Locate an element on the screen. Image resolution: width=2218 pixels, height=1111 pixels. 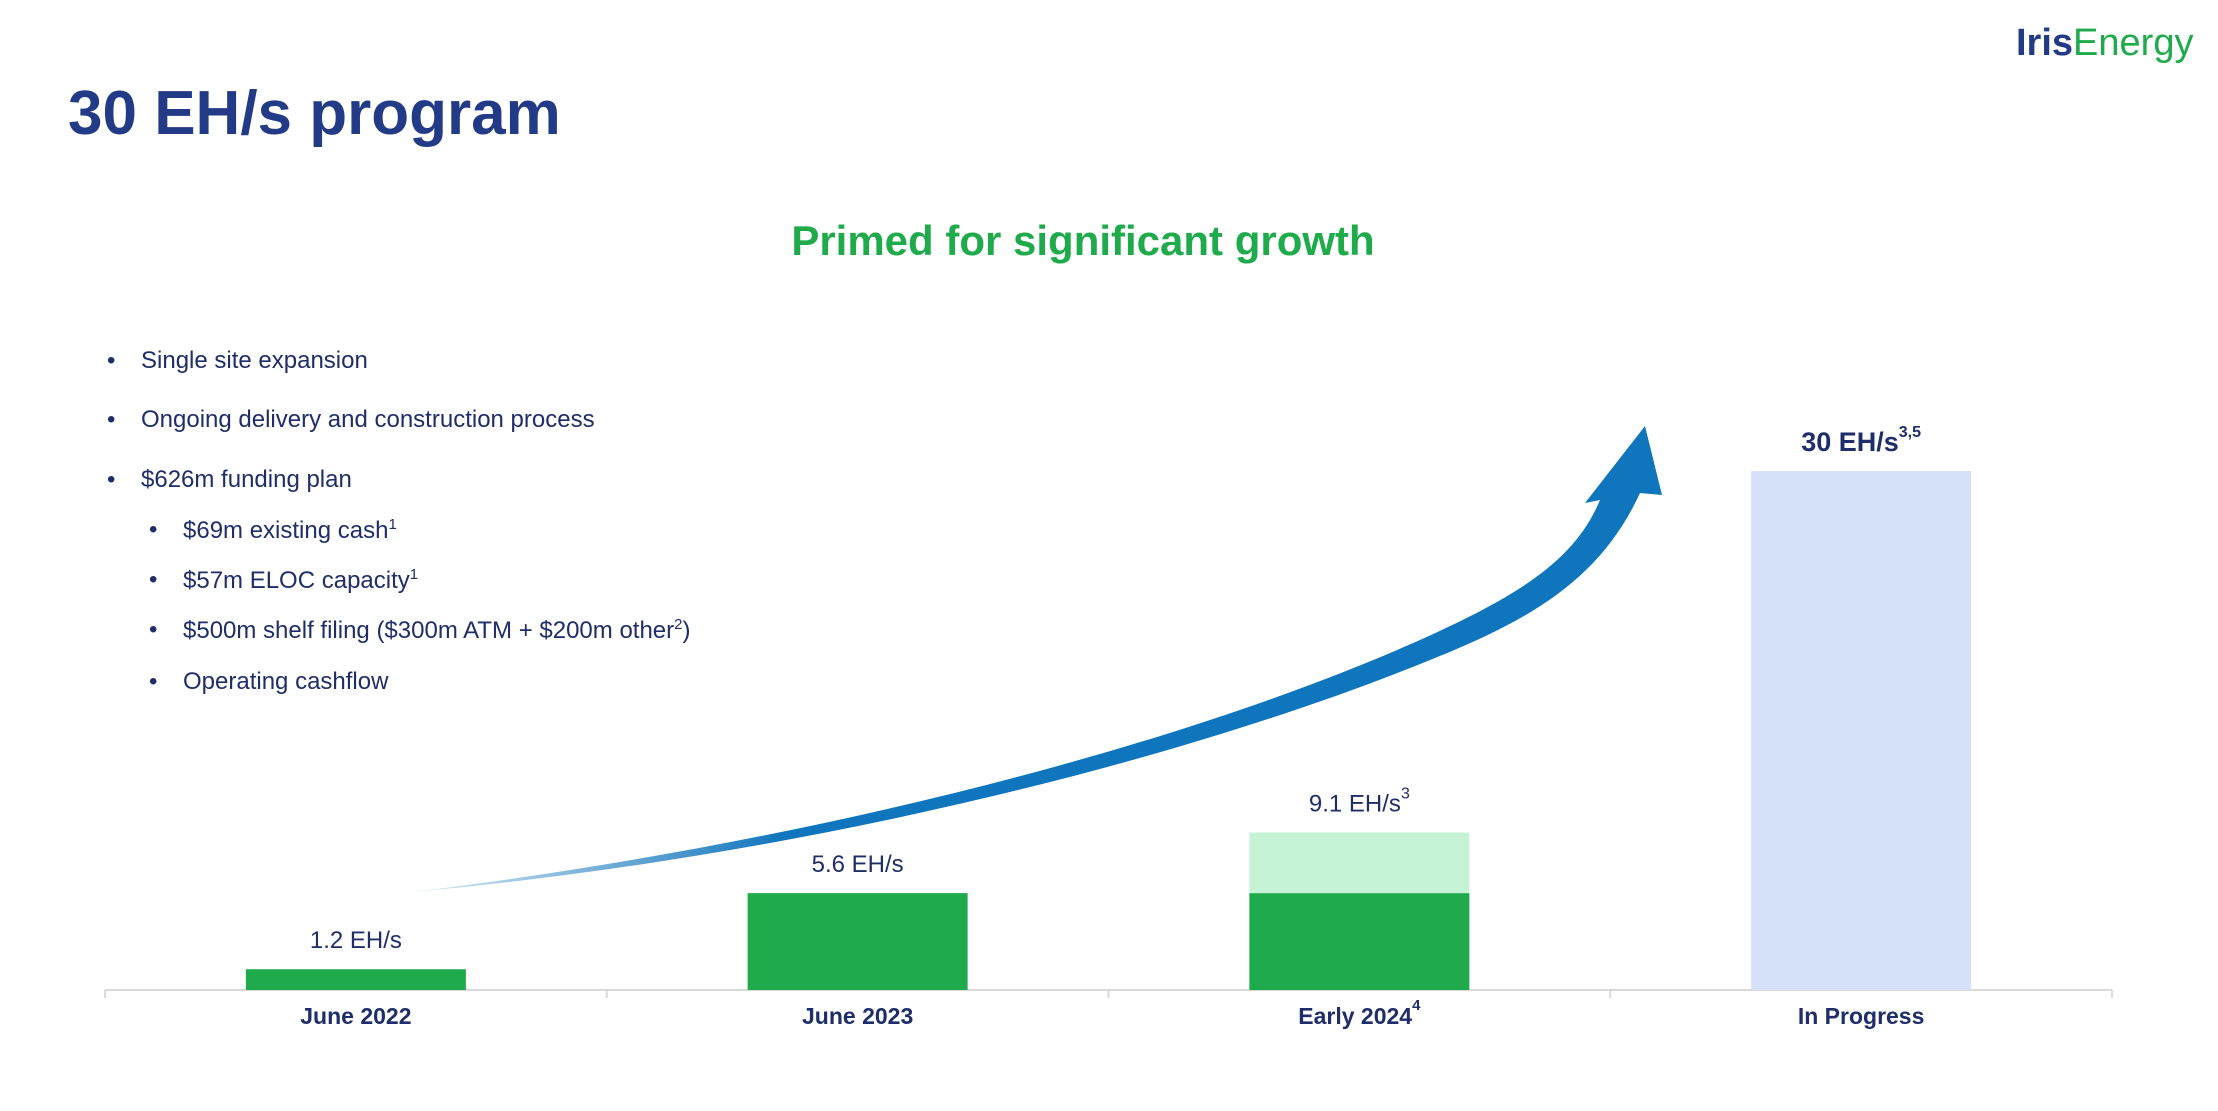
x-tick-label: June 2023 is located at coordinates (857, 1016).